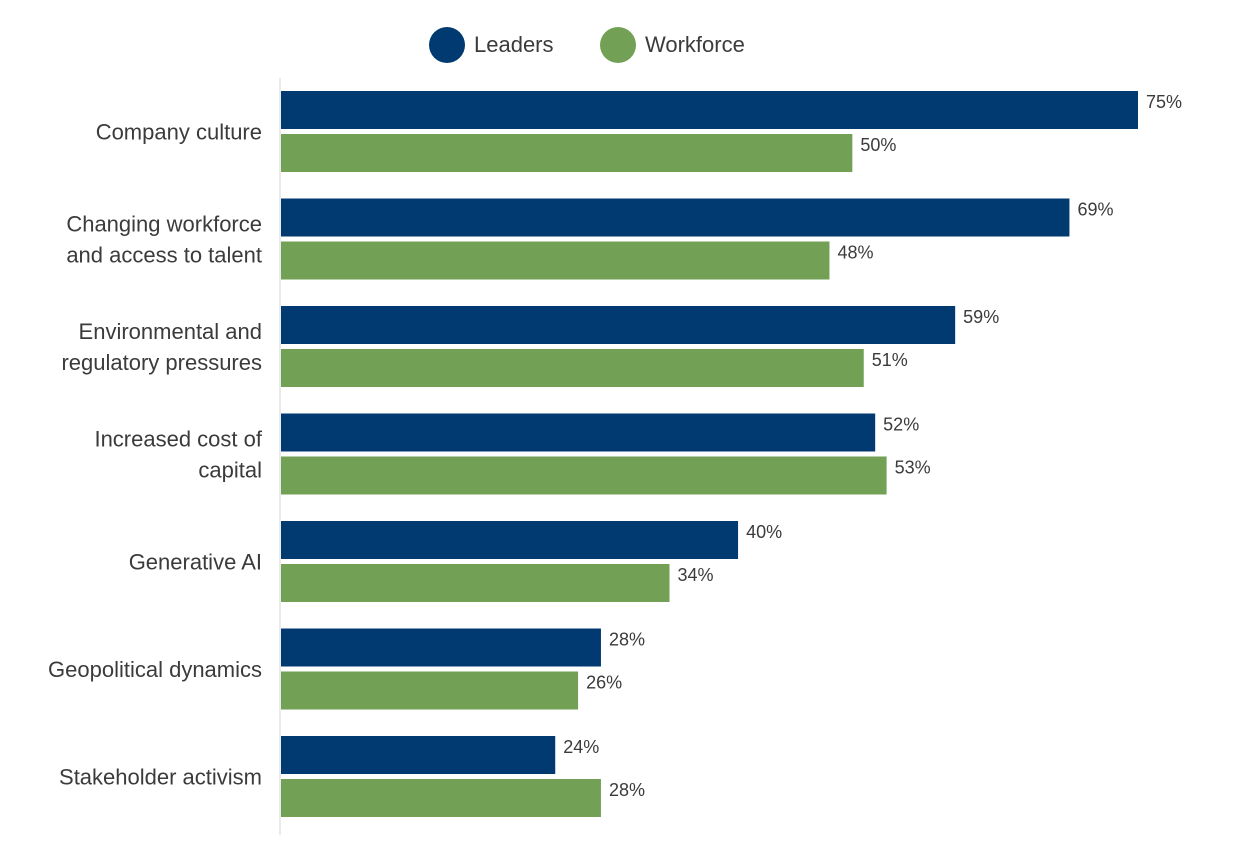 Image resolution: width=1234 pixels, height=850 pixels. What do you see at coordinates (170, 331) in the screenshot?
I see `category-label: Environmental and` at bounding box center [170, 331].